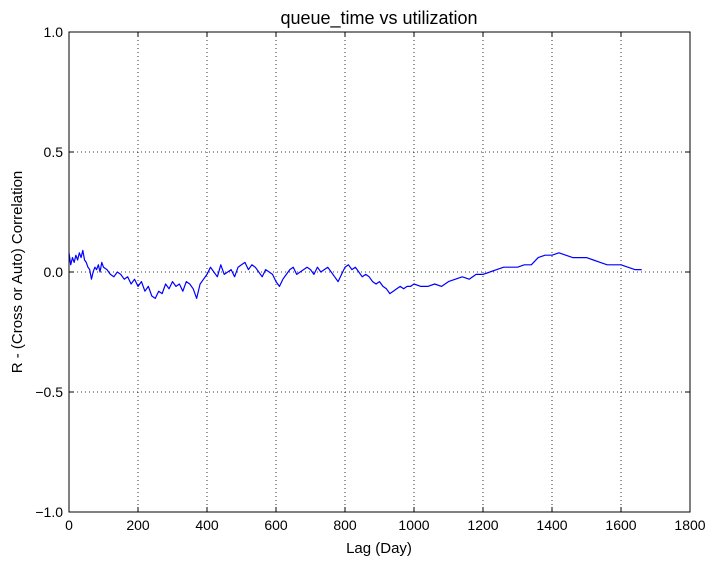  What do you see at coordinates (551, 525) in the screenshot?
I see `x-tick-label: 1400` at bounding box center [551, 525].